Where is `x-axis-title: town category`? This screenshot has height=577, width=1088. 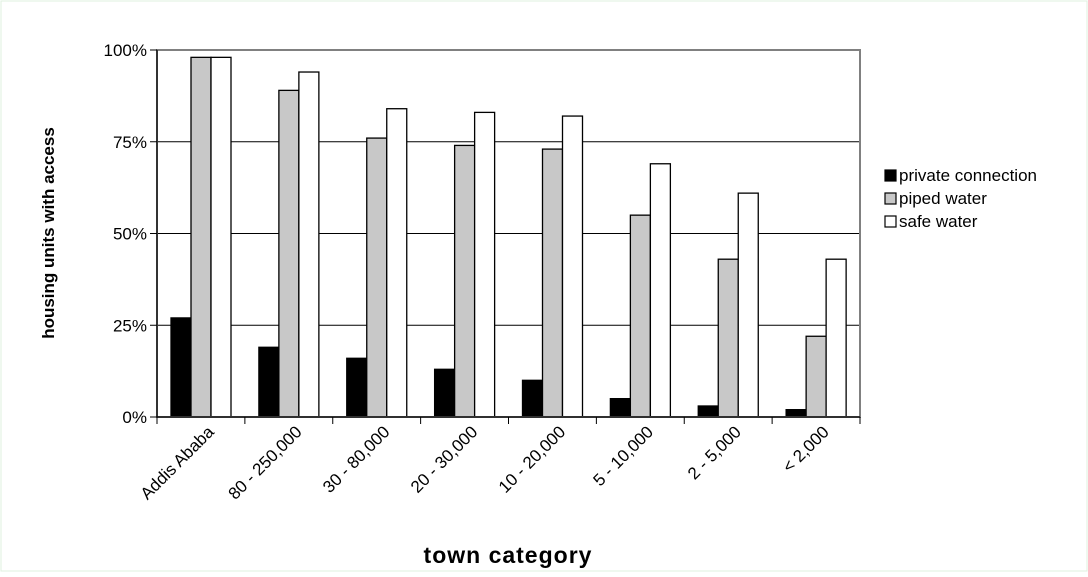
x-axis-title: town category is located at coordinates (508, 555).